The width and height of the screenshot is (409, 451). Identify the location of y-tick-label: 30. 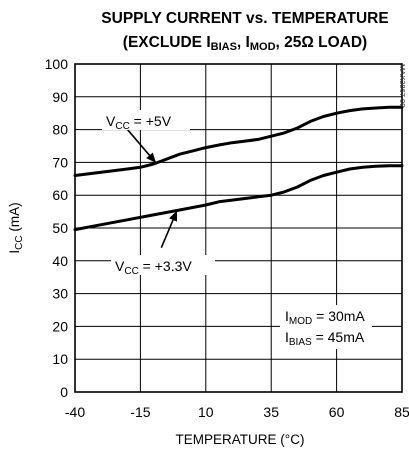
(60, 294).